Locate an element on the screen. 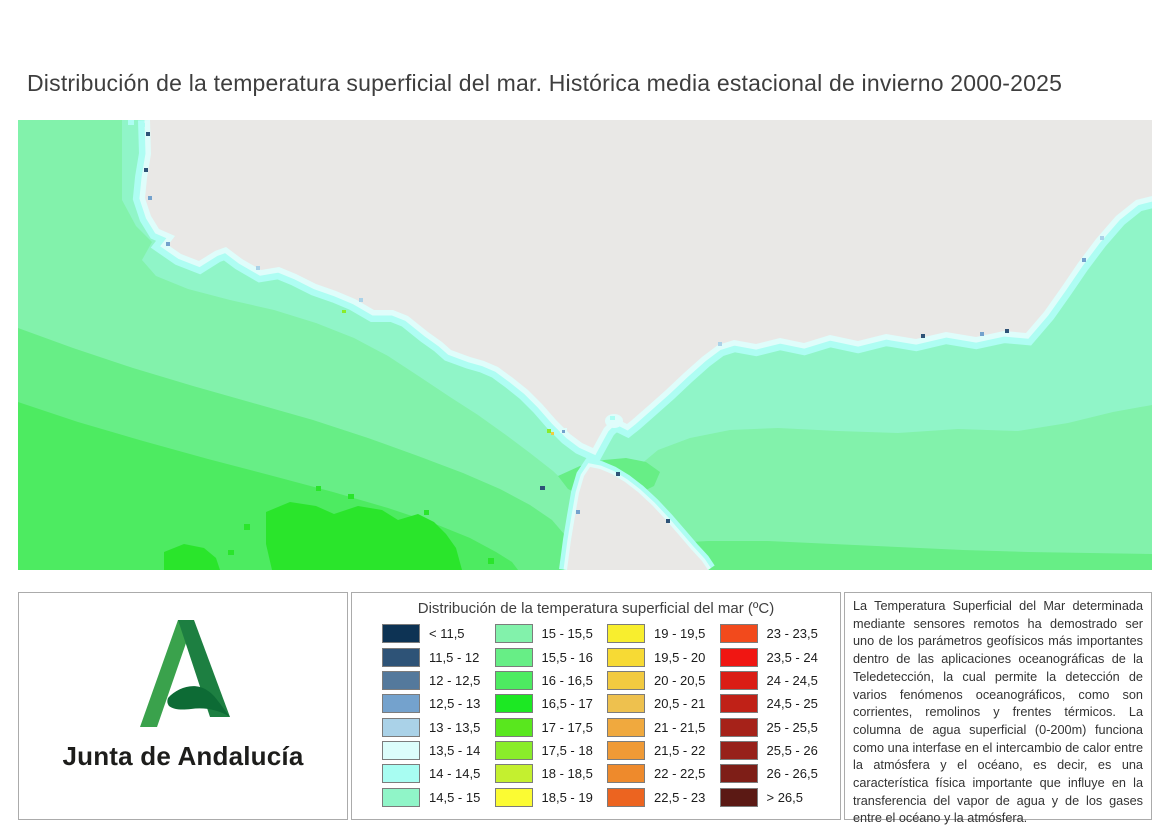 The width and height of the screenshot is (1170, 828). legend-label: 13 - 13,5 is located at coordinates (455, 727).